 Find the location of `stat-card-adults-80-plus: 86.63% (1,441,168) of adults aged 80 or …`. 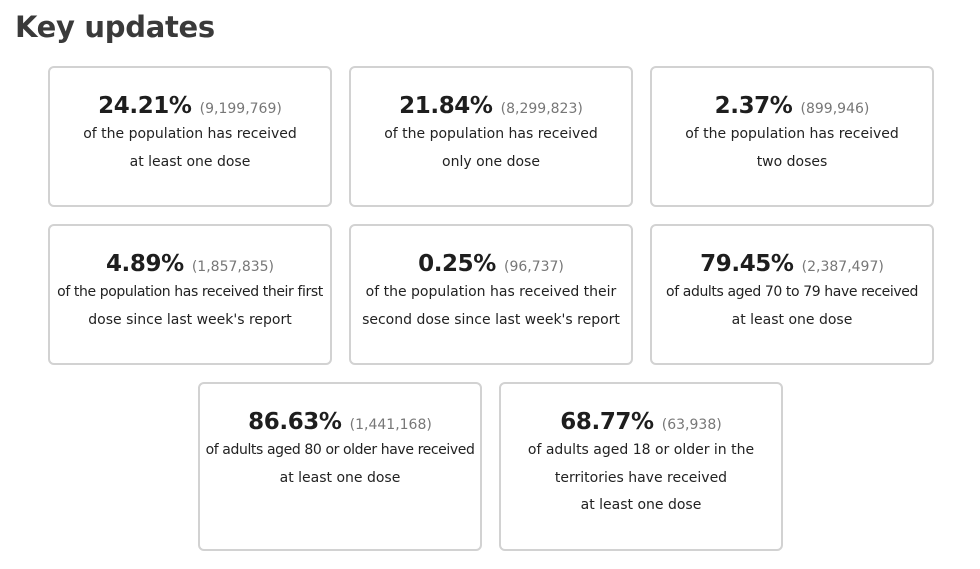

stat-card-adults-80-plus: 86.63% (1,441,168) of adults aged 80 or … is located at coordinates (340, 466).